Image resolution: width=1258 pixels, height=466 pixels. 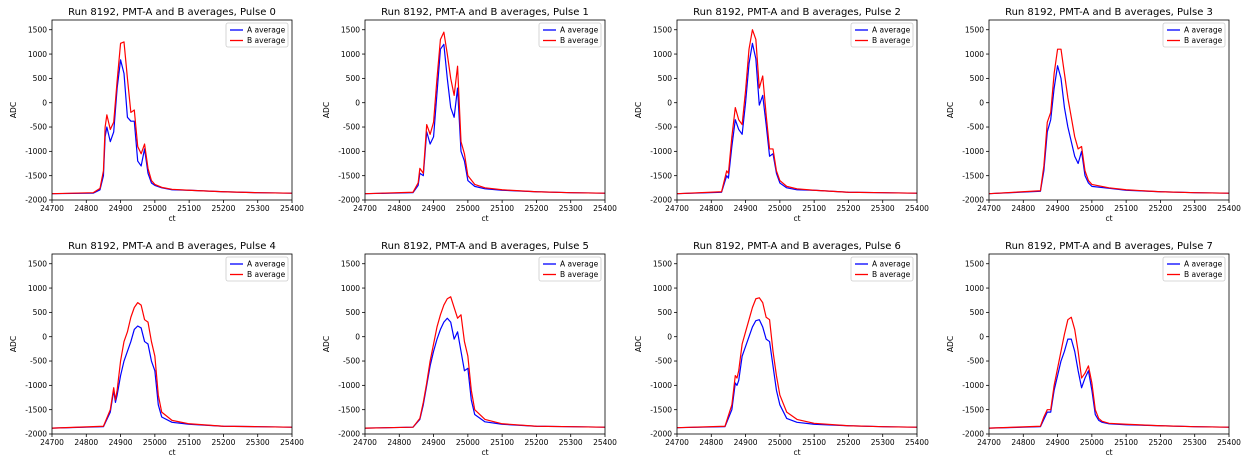 I want to click on chart-title: Run 8192, PMT-A and B averages, Pulse 4, so click(x=172, y=246).